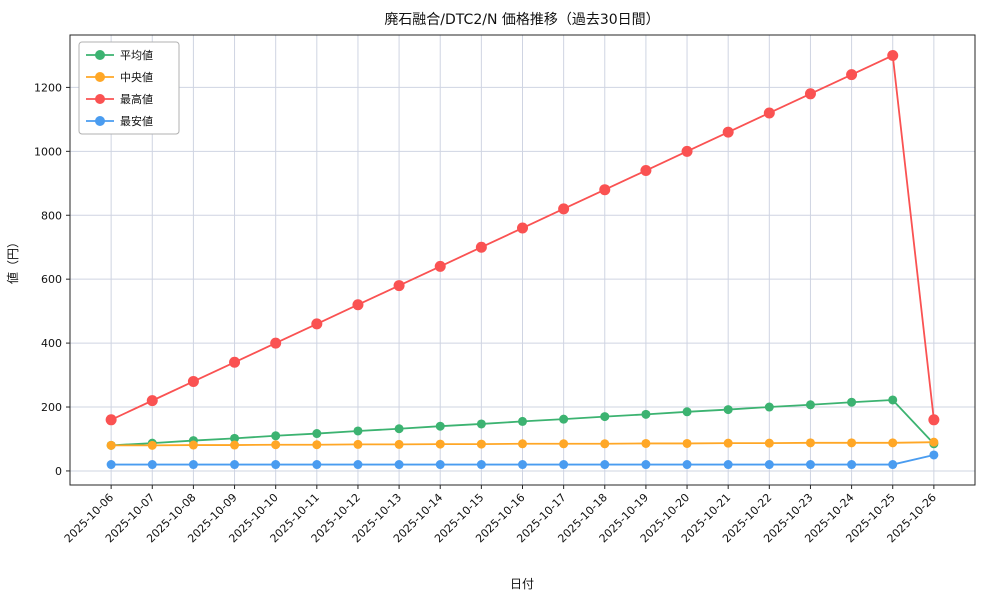 This screenshot has width=1000, height=600. I want to click on y-axis-label: 値（円）, so click(12, 260).